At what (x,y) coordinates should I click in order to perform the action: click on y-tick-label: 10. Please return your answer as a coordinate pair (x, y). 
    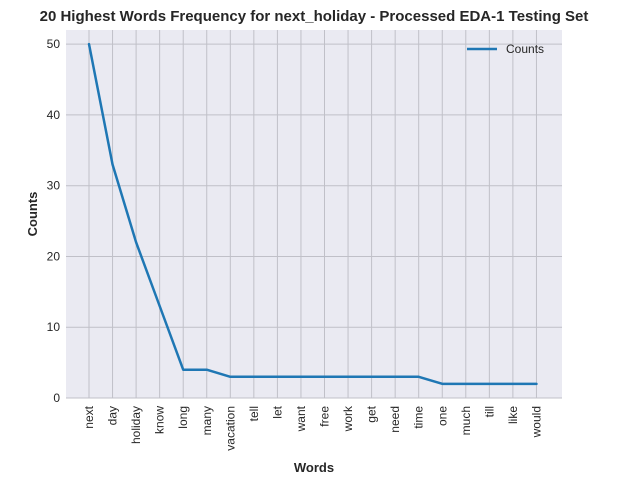
    Looking at the image, I should click on (54, 327).